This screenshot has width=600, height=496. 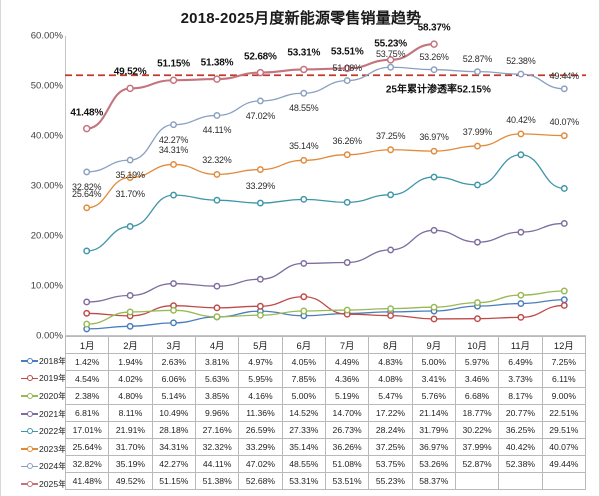 I want to click on table-cell: 53.26%, so click(x=433, y=464).